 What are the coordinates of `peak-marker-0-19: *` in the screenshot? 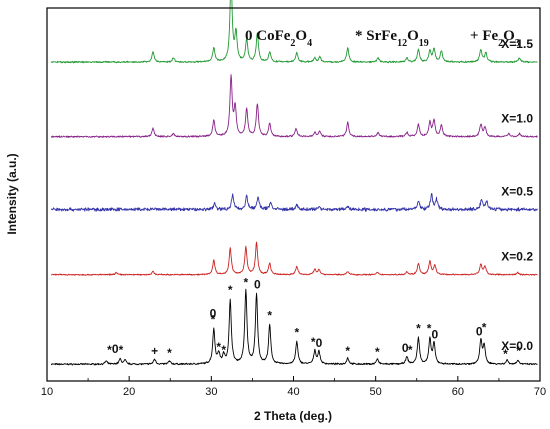 It's located at (410, 350).